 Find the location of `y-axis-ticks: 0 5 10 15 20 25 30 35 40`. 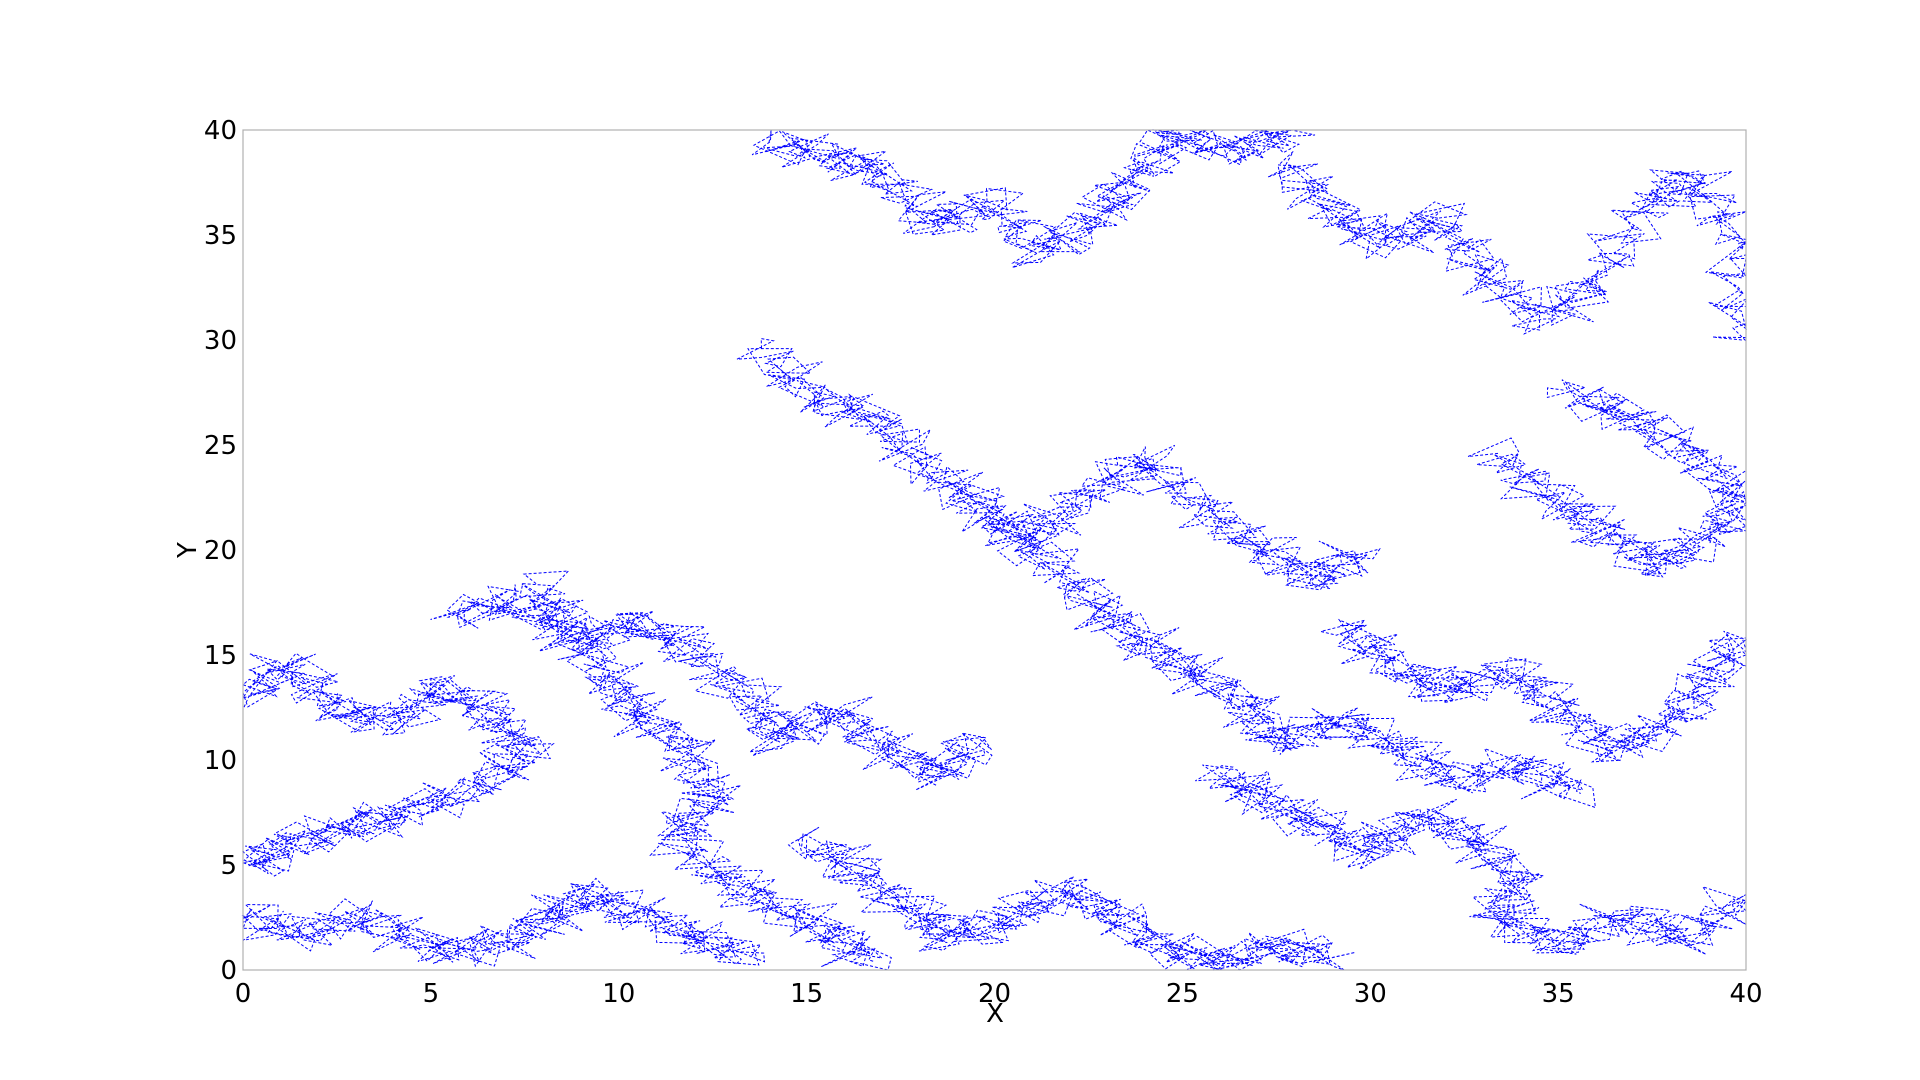

y-axis-ticks: 0 5 10 15 20 25 30 35 40 is located at coordinates (220, 551).